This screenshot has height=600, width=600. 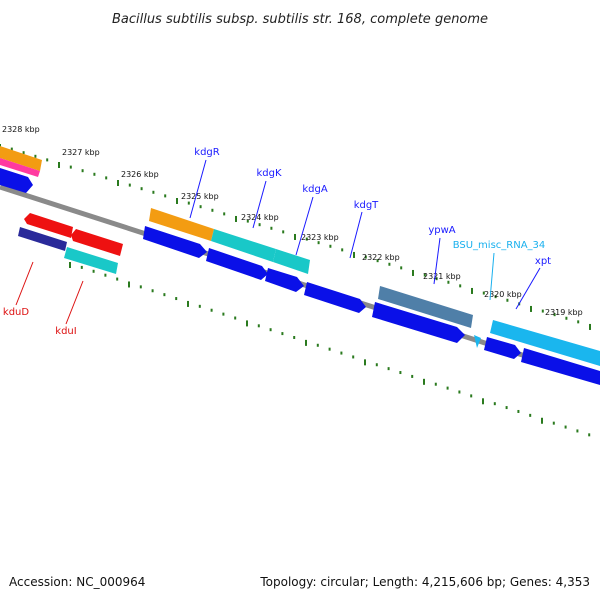 What do you see at coordinates (320, 237) in the screenshot?
I see `tick-label: 2323 kbp` at bounding box center [320, 237].